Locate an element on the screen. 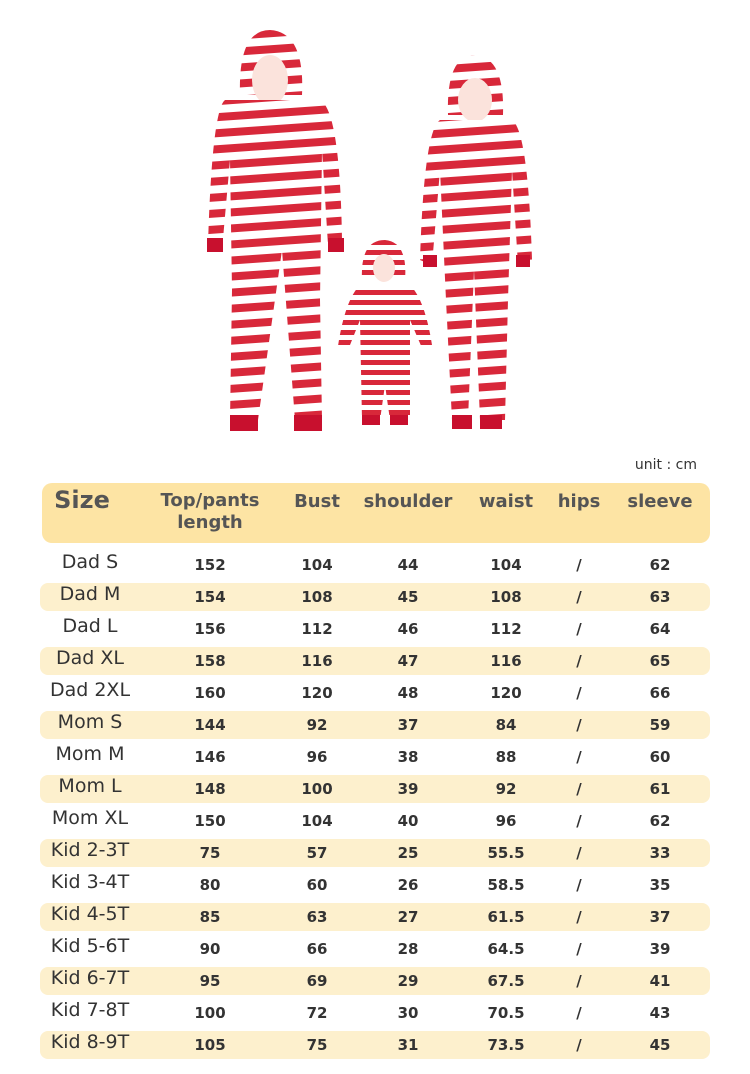 The image size is (750, 1074). header-cell: hips is located at coordinates (579, 501).